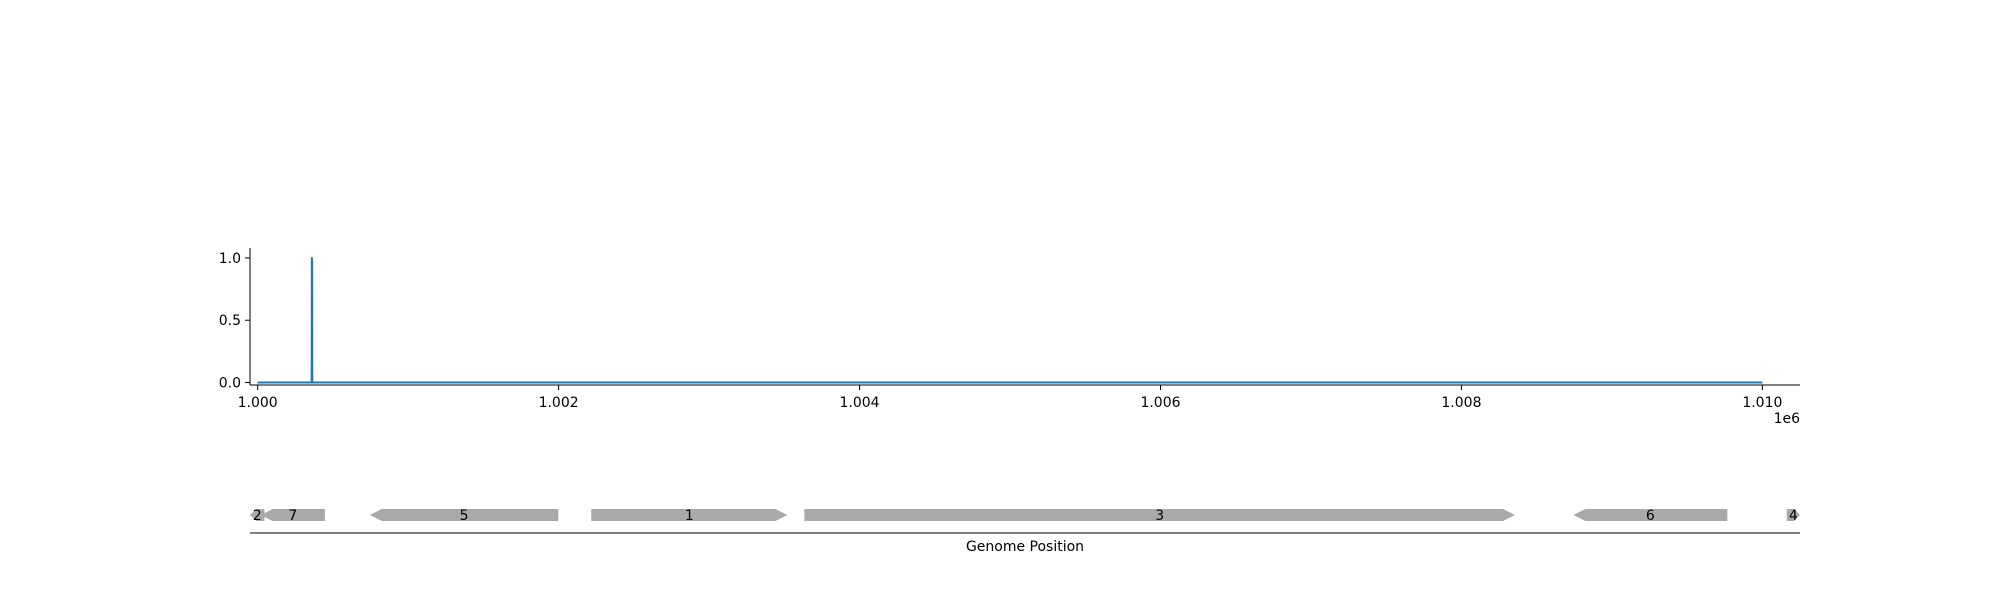 The image size is (2000, 600). What do you see at coordinates (559, 403) in the screenshot?
I see `x-tick-label: 1.002` at bounding box center [559, 403].